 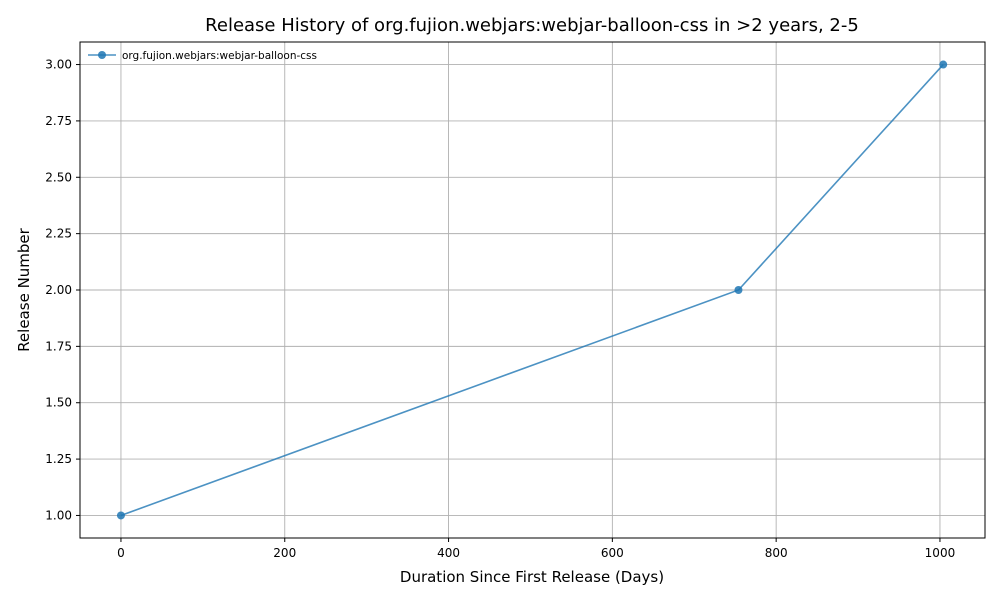 What do you see at coordinates (58, 515) in the screenshot?
I see `y-tick-label: 1.00` at bounding box center [58, 515].